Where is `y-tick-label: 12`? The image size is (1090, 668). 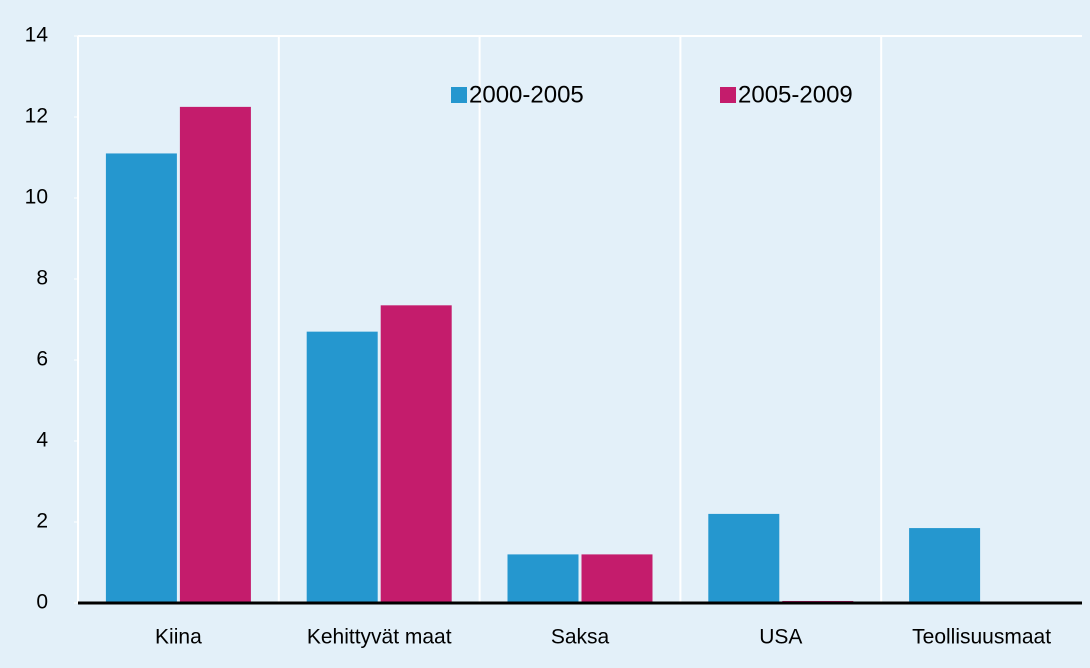 y-tick-label: 12 is located at coordinates (36, 116).